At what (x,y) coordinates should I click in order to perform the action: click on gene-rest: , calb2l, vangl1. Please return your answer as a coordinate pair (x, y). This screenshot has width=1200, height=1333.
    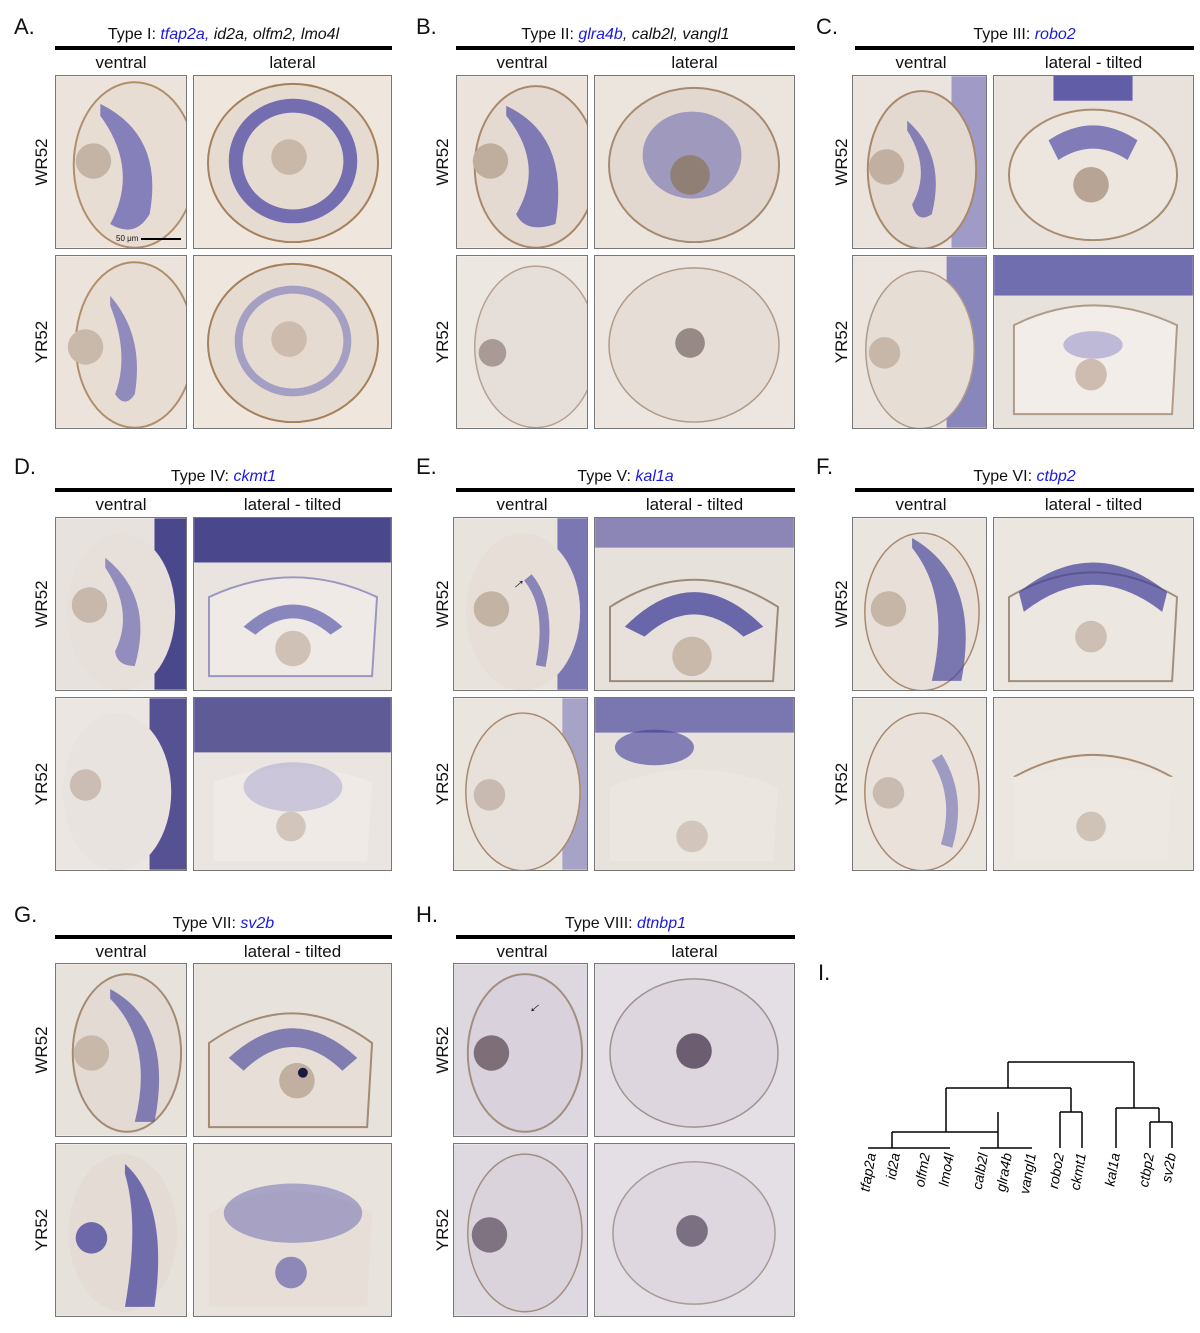
    Looking at the image, I should click on (676, 34).